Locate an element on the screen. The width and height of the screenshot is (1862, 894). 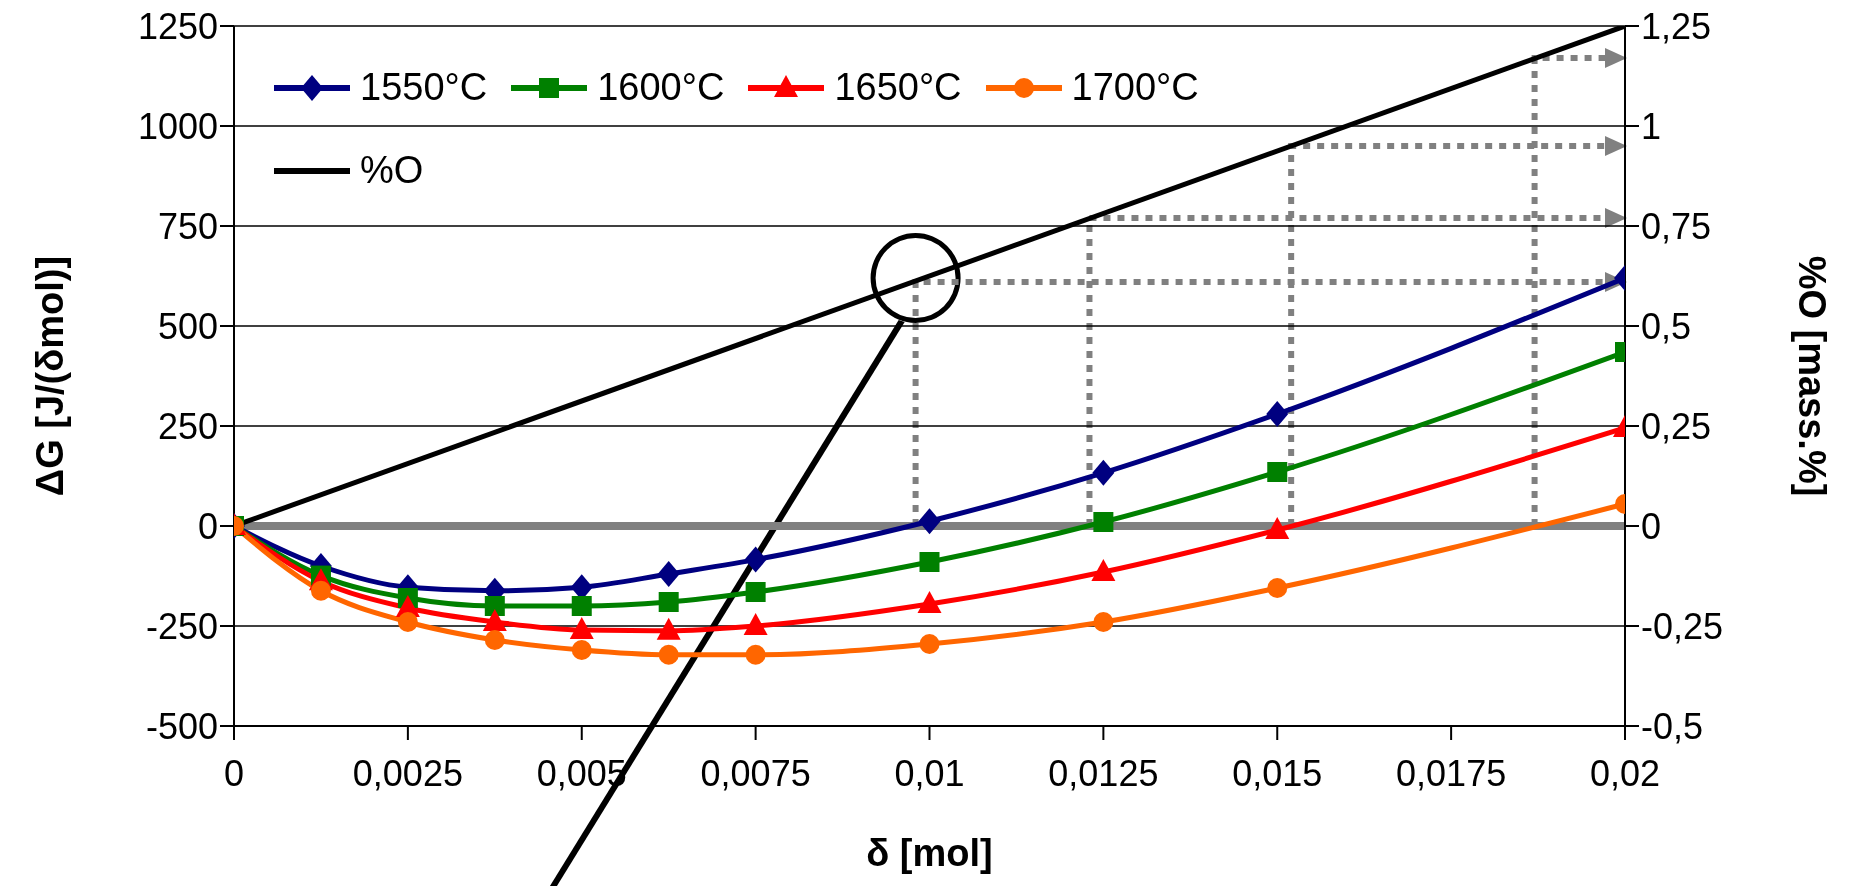
x-tick-label: 0,0125 is located at coordinates (1103, 773).